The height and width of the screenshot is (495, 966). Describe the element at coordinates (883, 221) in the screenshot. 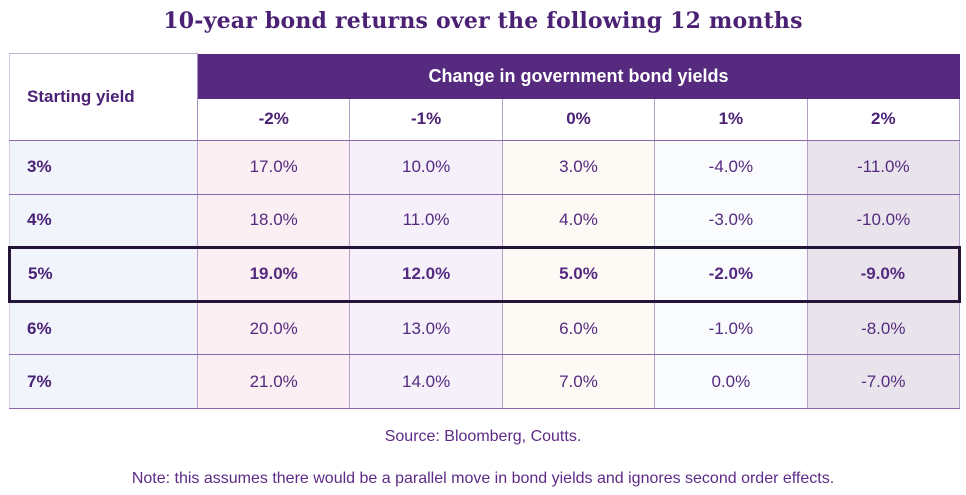

I see `value-cell: -10.0%` at that location.